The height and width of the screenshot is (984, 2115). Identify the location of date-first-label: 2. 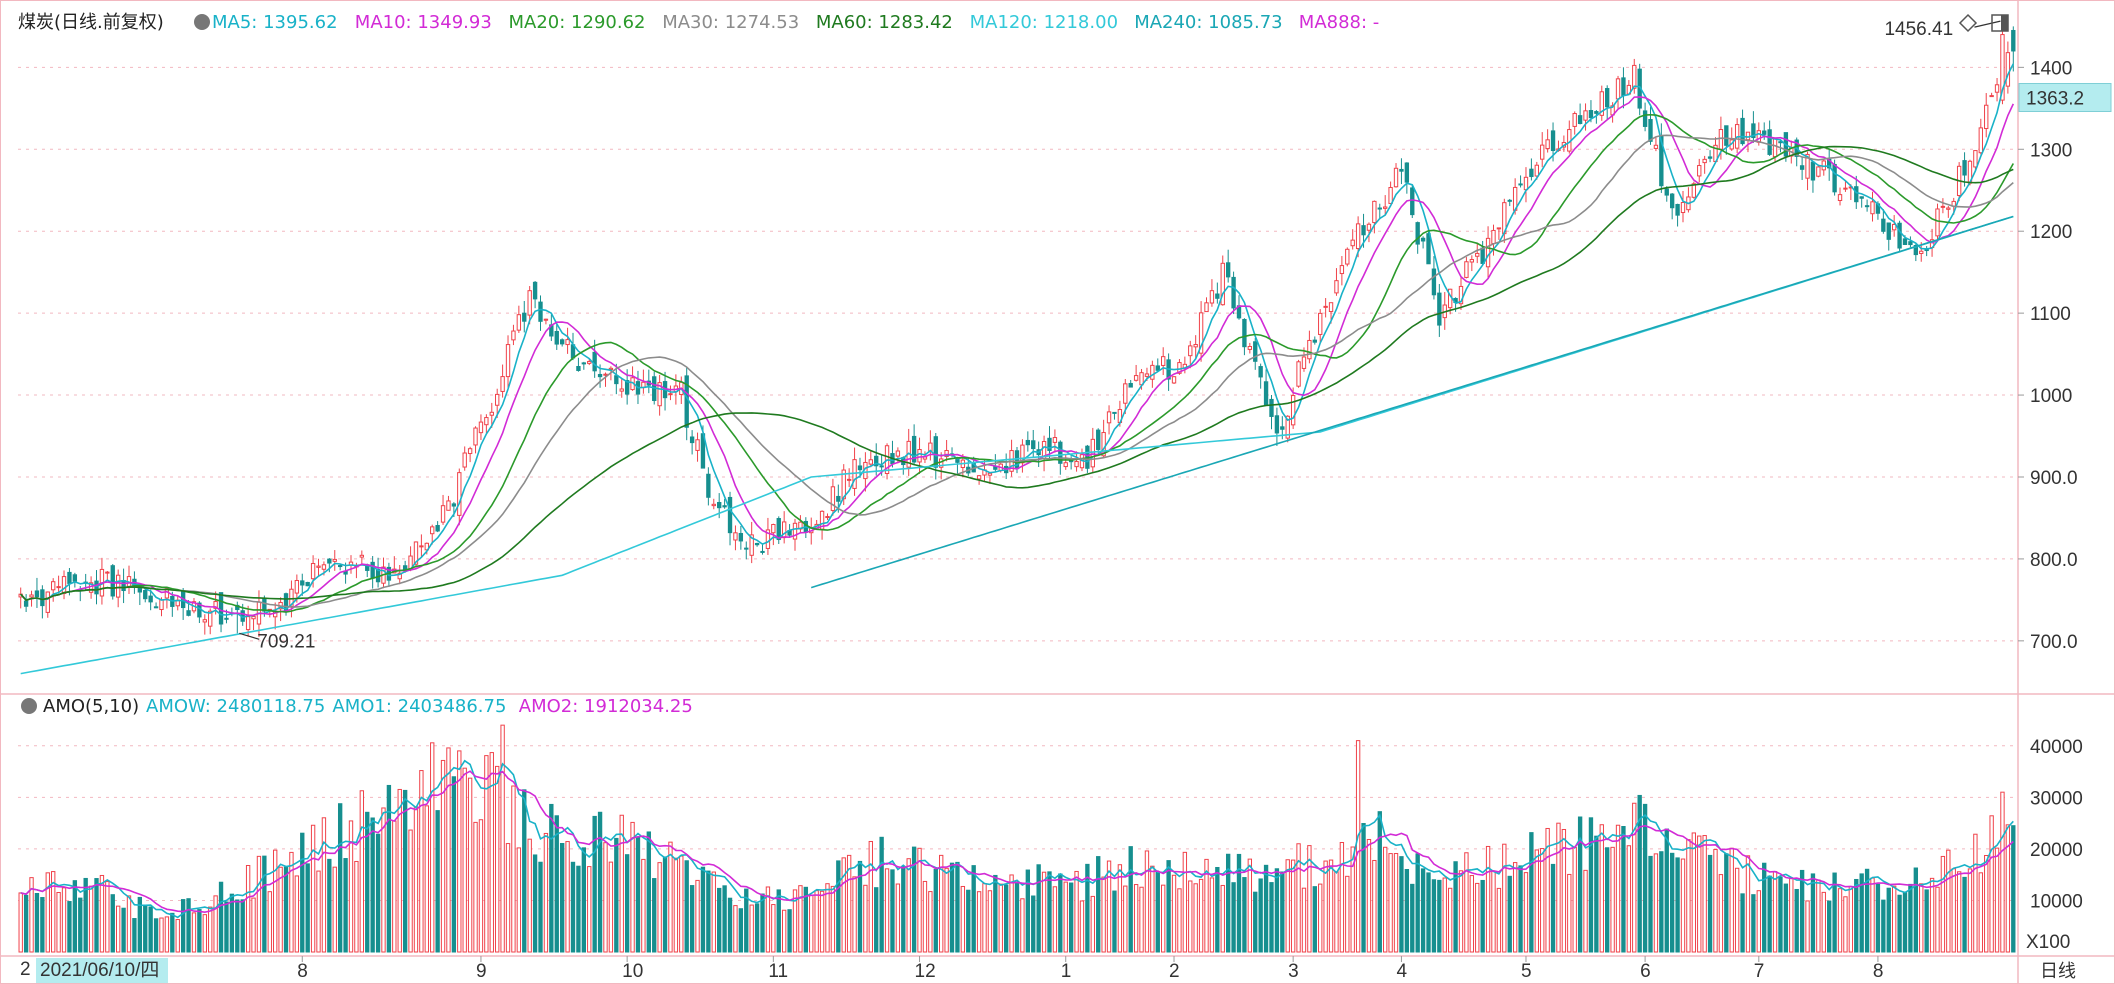
(25, 969).